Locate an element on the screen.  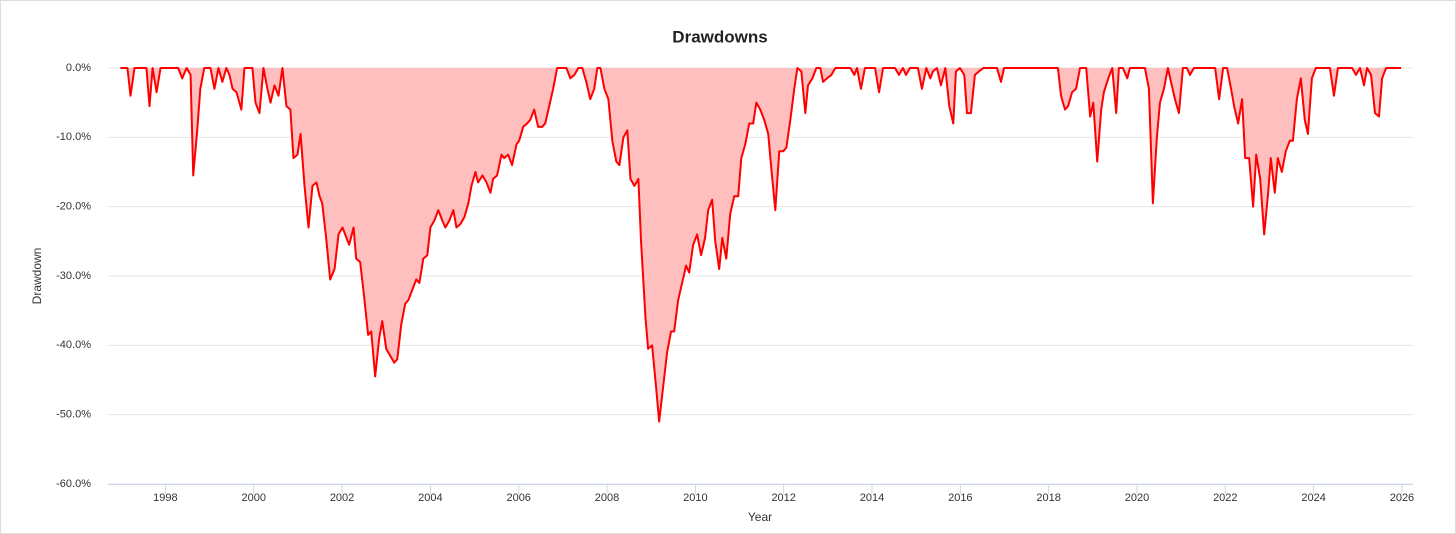
x-tick-label: 2008 is located at coordinates (607, 498).